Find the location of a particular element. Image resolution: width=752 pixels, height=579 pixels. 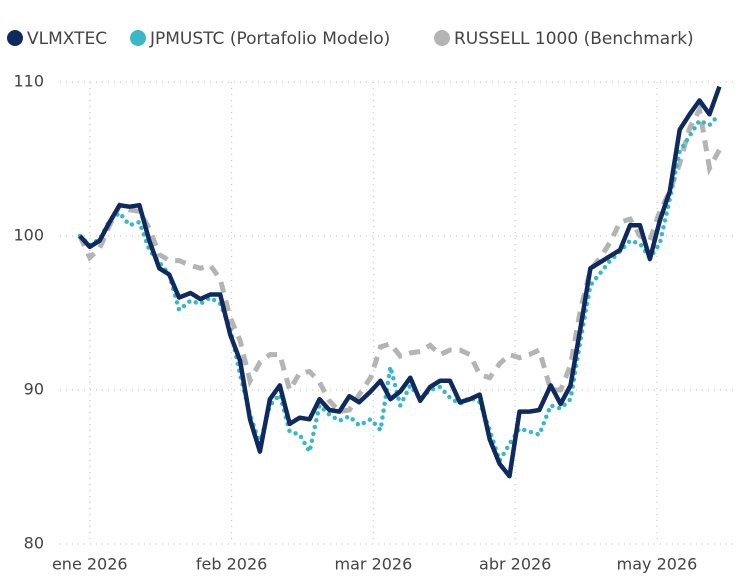

x-tick-label: may 2026 is located at coordinates (657, 564).